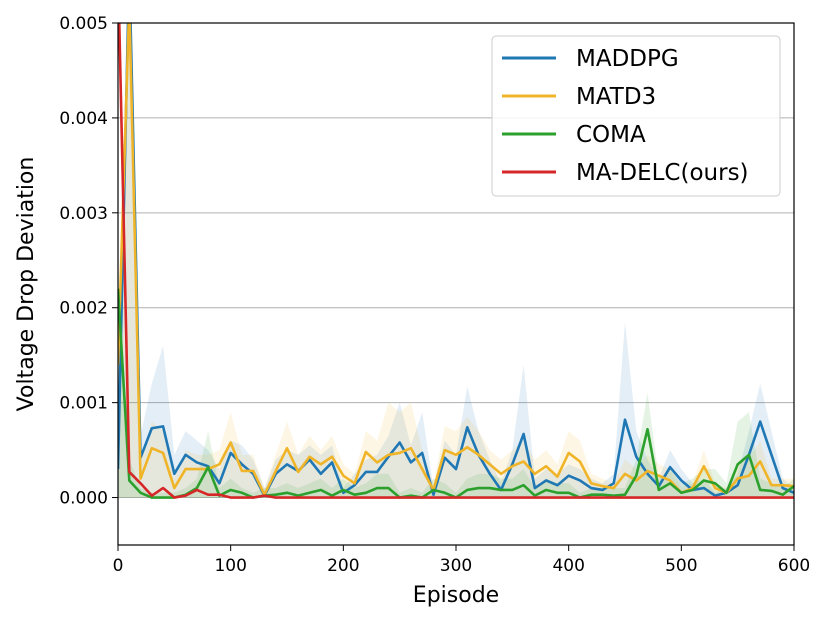  Describe the element at coordinates (26, 284) in the screenshot. I see `y-axis-title: Voltage Drop Deviation` at that location.